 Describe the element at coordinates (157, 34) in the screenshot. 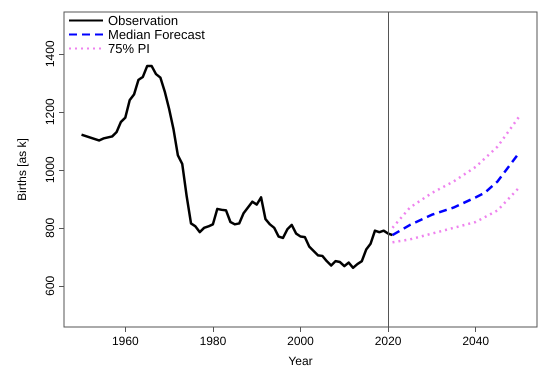

I see `legend-label: Median Forecast` at that location.